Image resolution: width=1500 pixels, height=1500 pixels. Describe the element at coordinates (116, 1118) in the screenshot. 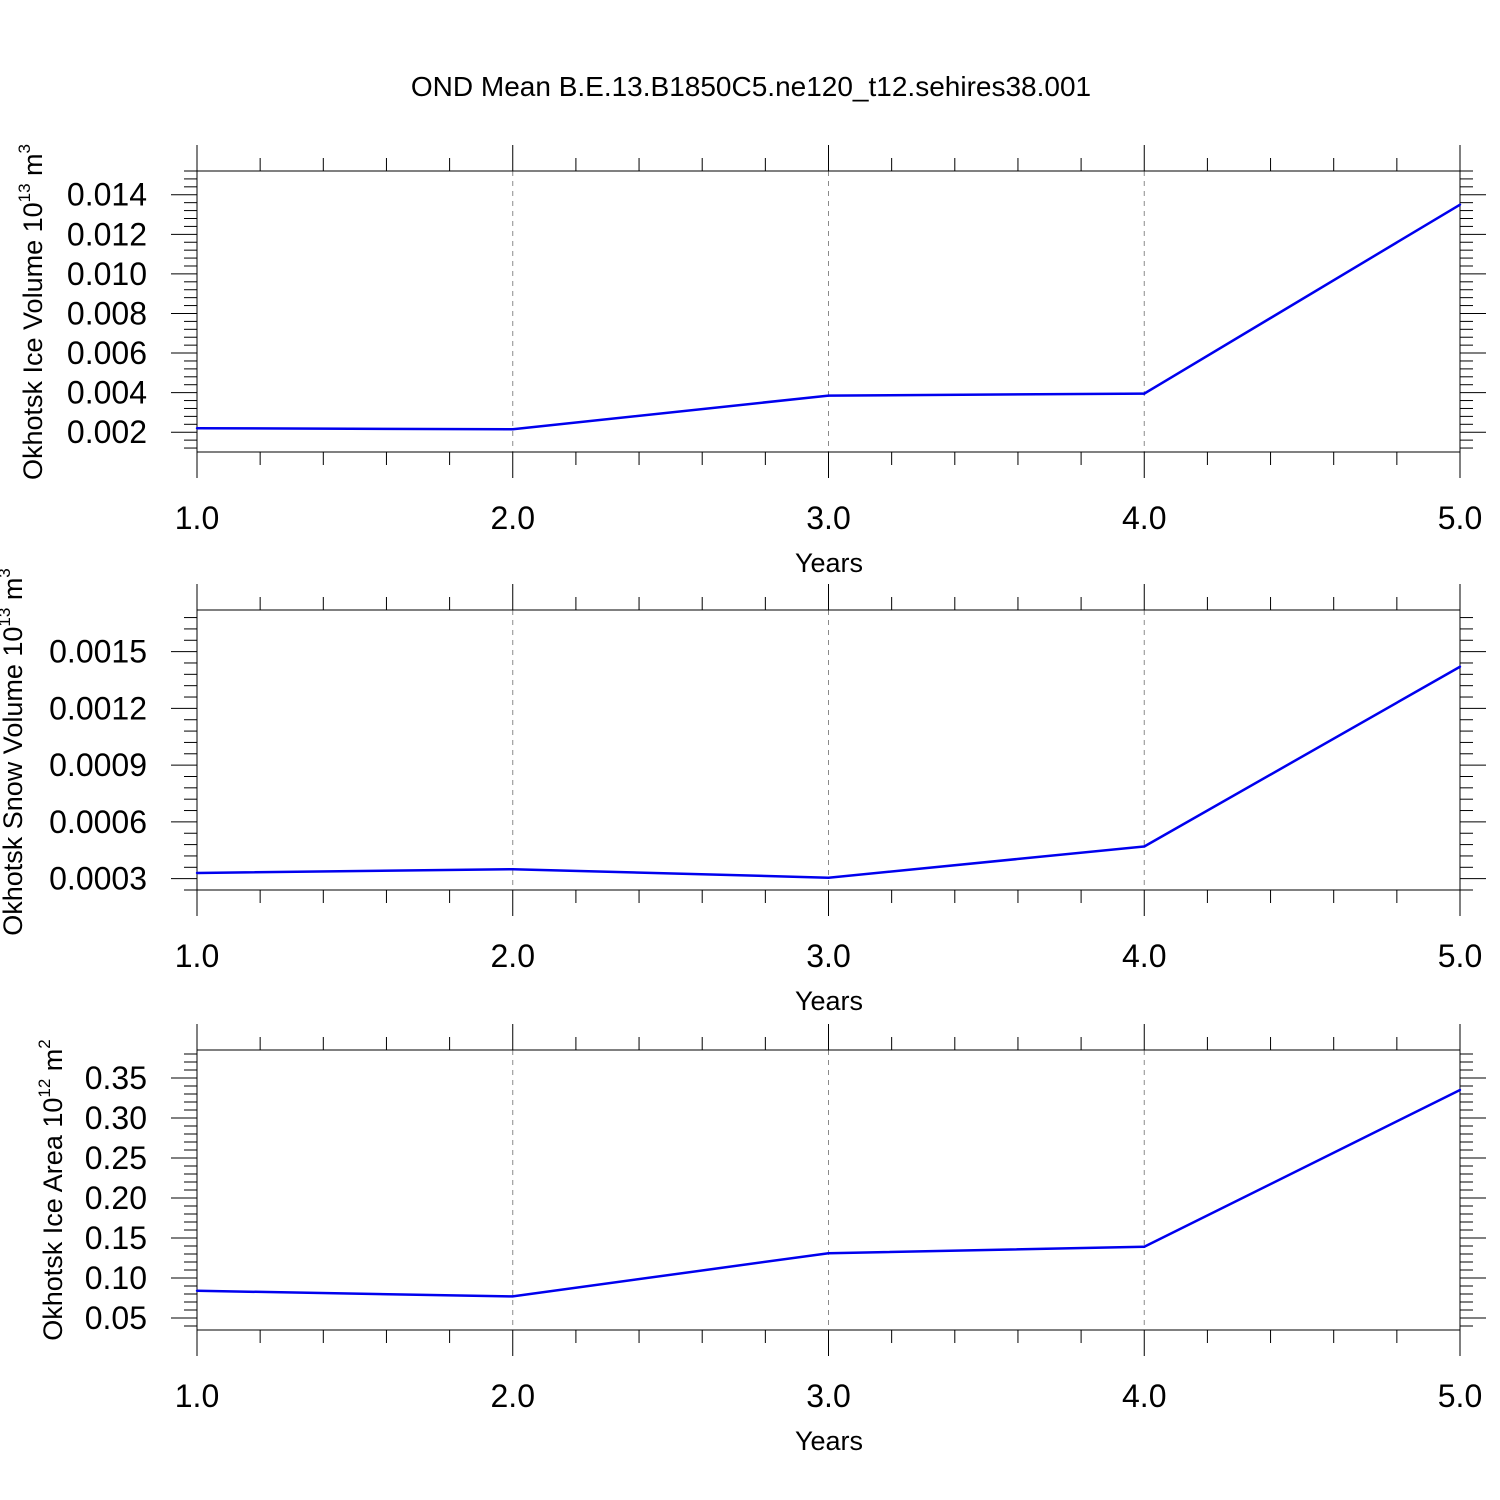

I see `y-tick-label: 0.30` at that location.